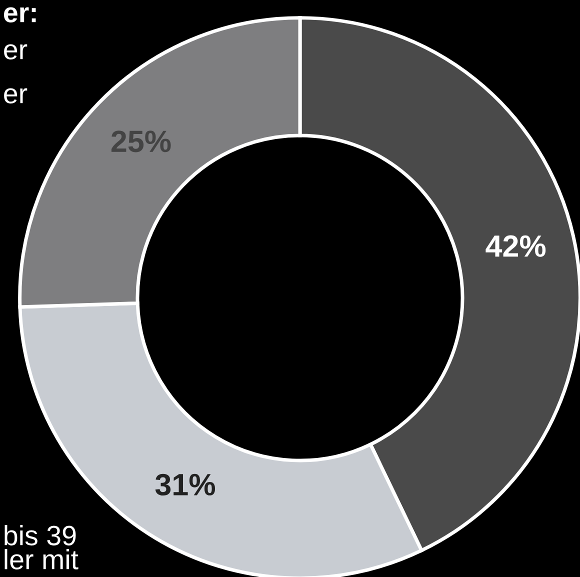 This screenshot has width=580, height=577. I want to click on text: bis 39, so click(40, 535).